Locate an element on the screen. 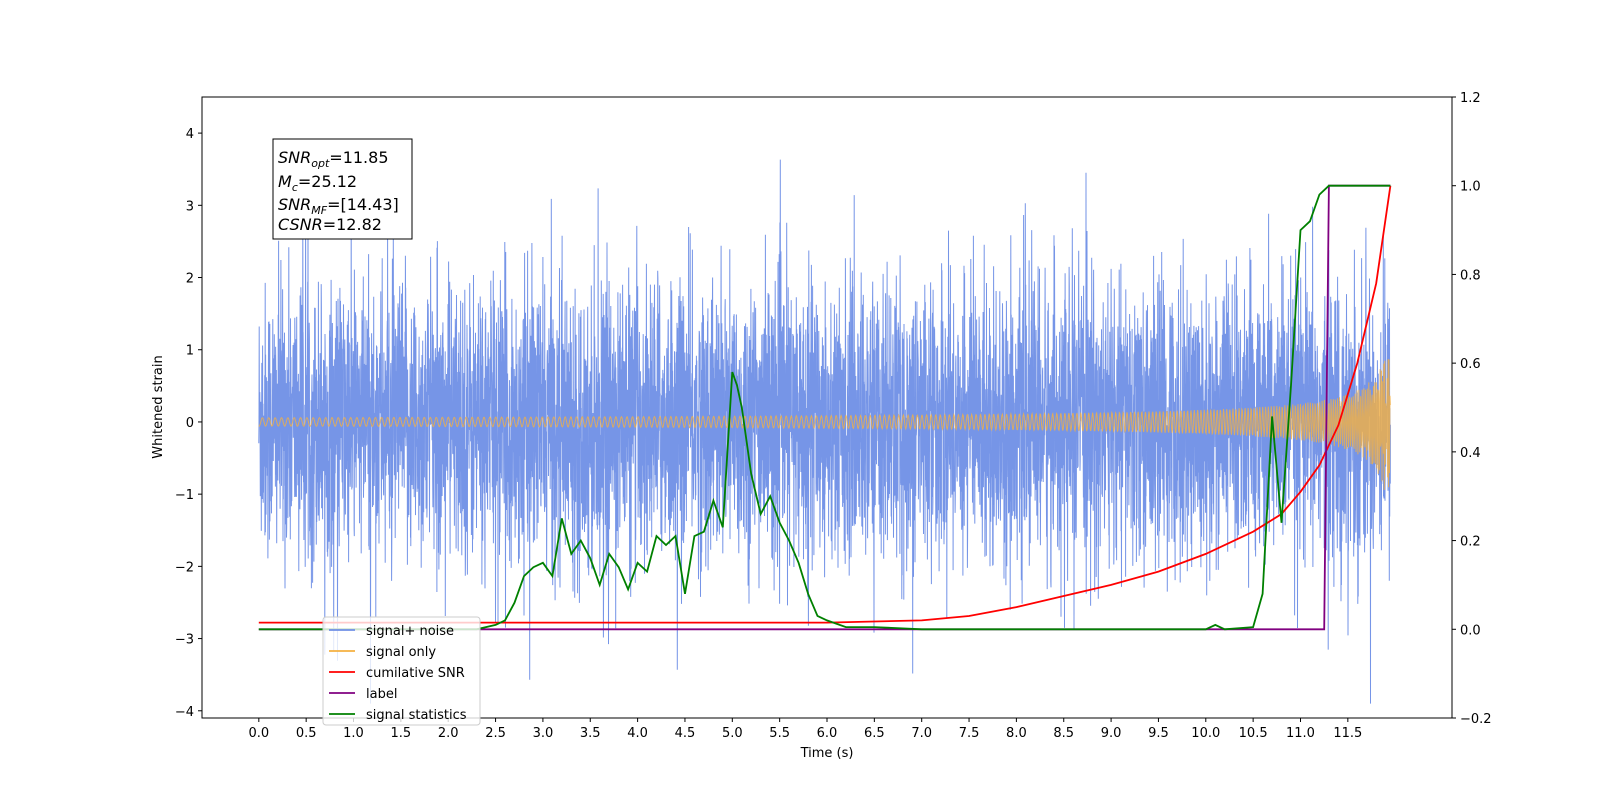 The height and width of the screenshot is (800, 1600). x-tick: 5.5 is located at coordinates (779, 729).